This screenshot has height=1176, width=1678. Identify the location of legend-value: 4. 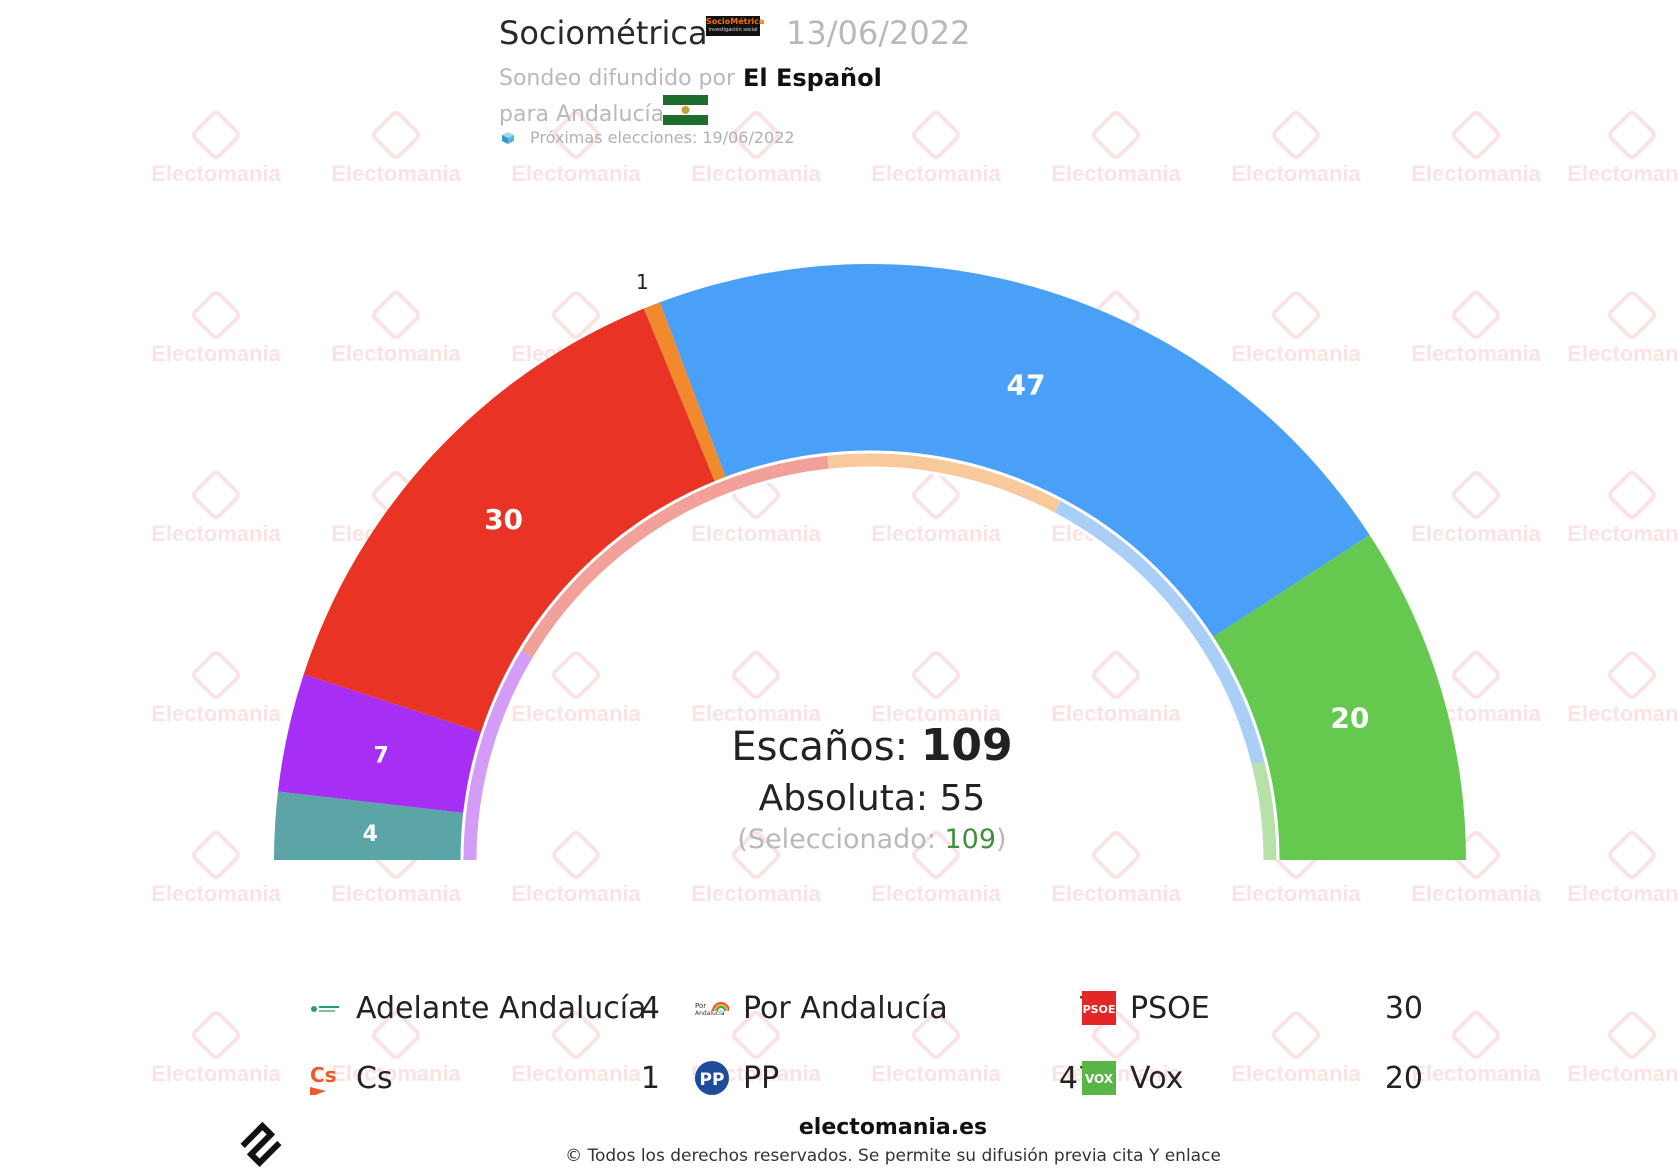
(650, 1008).